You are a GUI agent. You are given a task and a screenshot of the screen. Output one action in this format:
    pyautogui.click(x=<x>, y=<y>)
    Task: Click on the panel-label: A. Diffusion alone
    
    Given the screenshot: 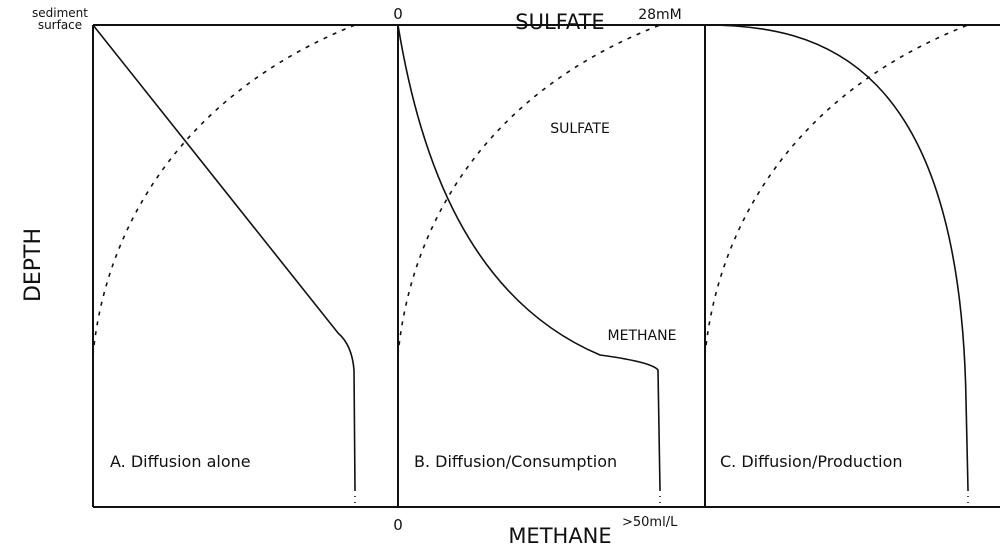 What is the action you would take?
    pyautogui.click(x=180, y=461)
    